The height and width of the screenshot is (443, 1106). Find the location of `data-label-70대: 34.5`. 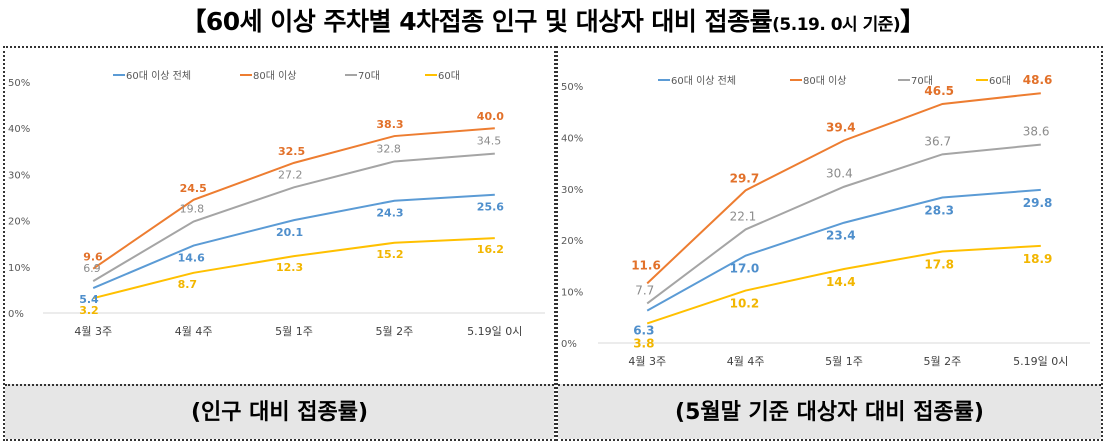

data-label-70대: 34.5 is located at coordinates (489, 141).